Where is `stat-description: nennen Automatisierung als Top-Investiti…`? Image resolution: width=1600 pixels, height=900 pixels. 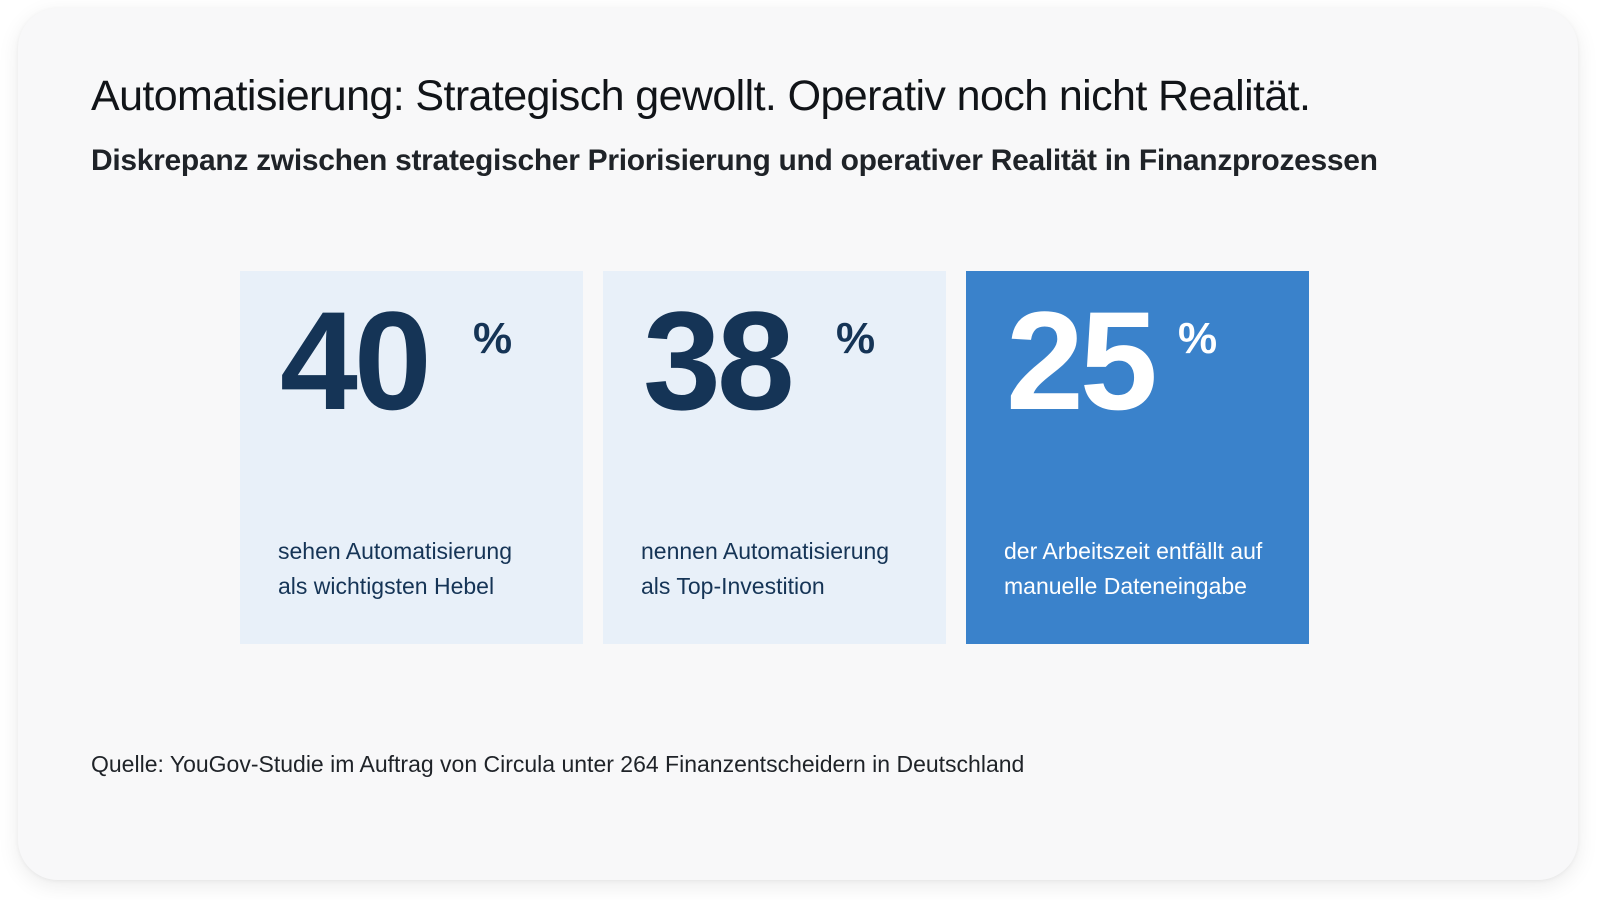 stat-description: nennen Automatisierung als Top-Investiti… is located at coordinates (786, 569).